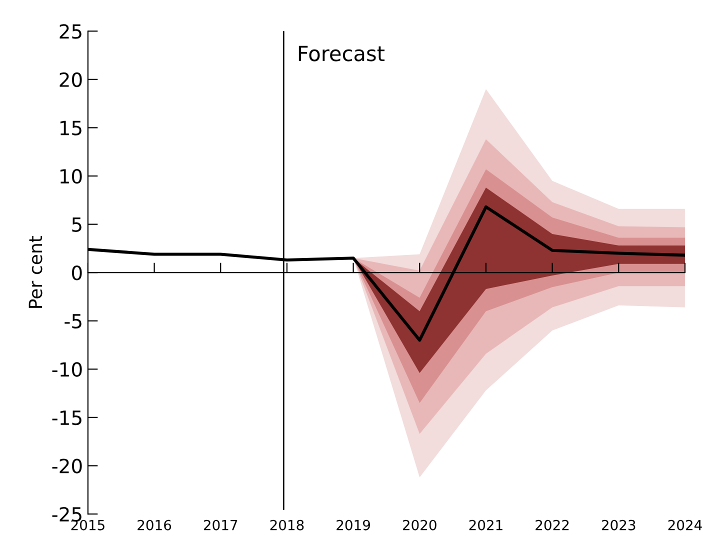  What do you see at coordinates (67, 369) in the screenshot?
I see `y-tick-label: -10` at bounding box center [67, 369].